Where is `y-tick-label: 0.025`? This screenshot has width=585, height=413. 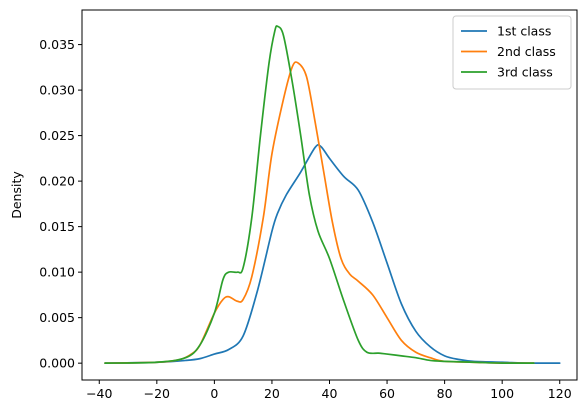 y-tick-label: 0.025 is located at coordinates (57, 135).